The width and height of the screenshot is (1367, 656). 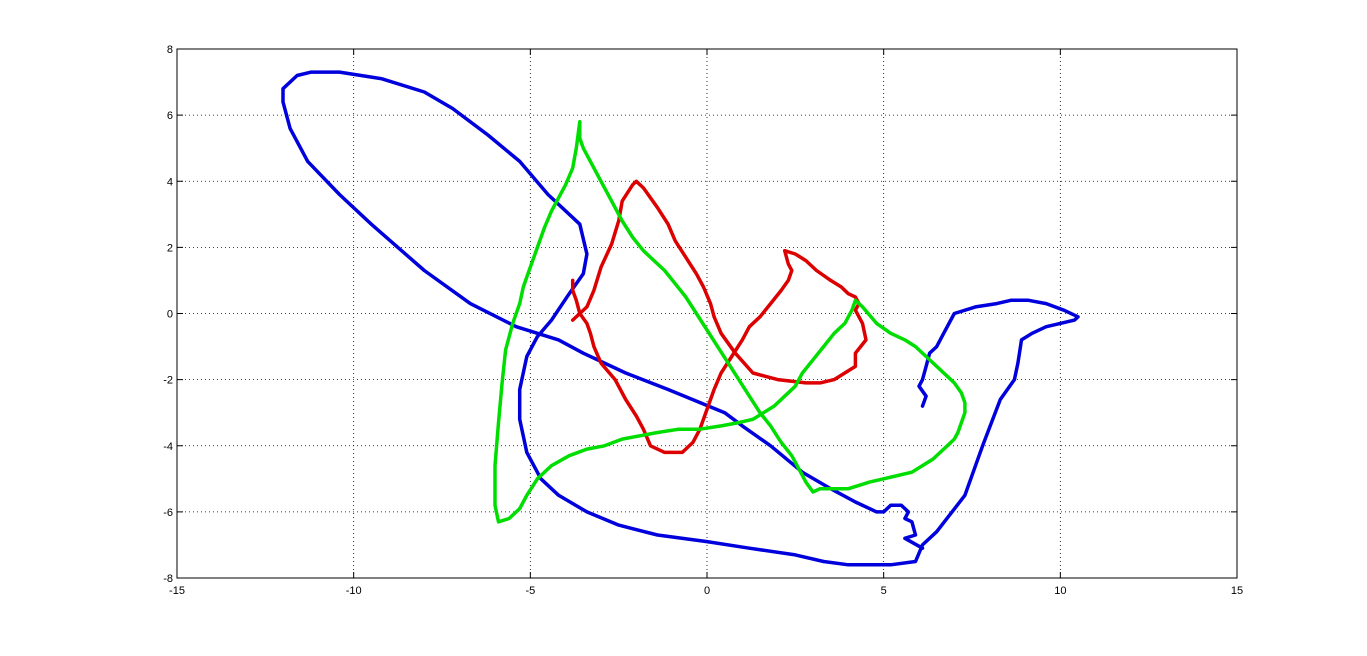 I want to click on y-tick-label: -2, so click(x=168, y=381).